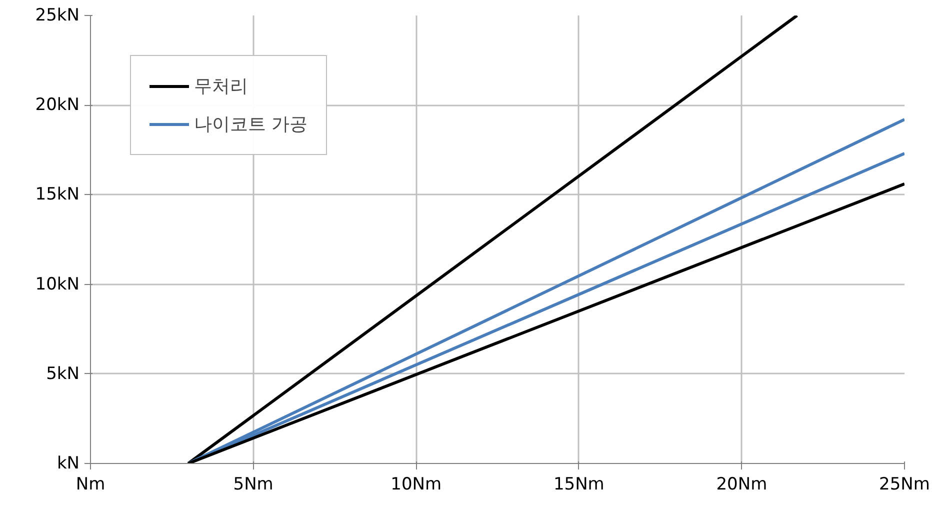 The height and width of the screenshot is (513, 944). What do you see at coordinates (251, 124) in the screenshot?
I see `legend-label: 나이코트 가공` at bounding box center [251, 124].